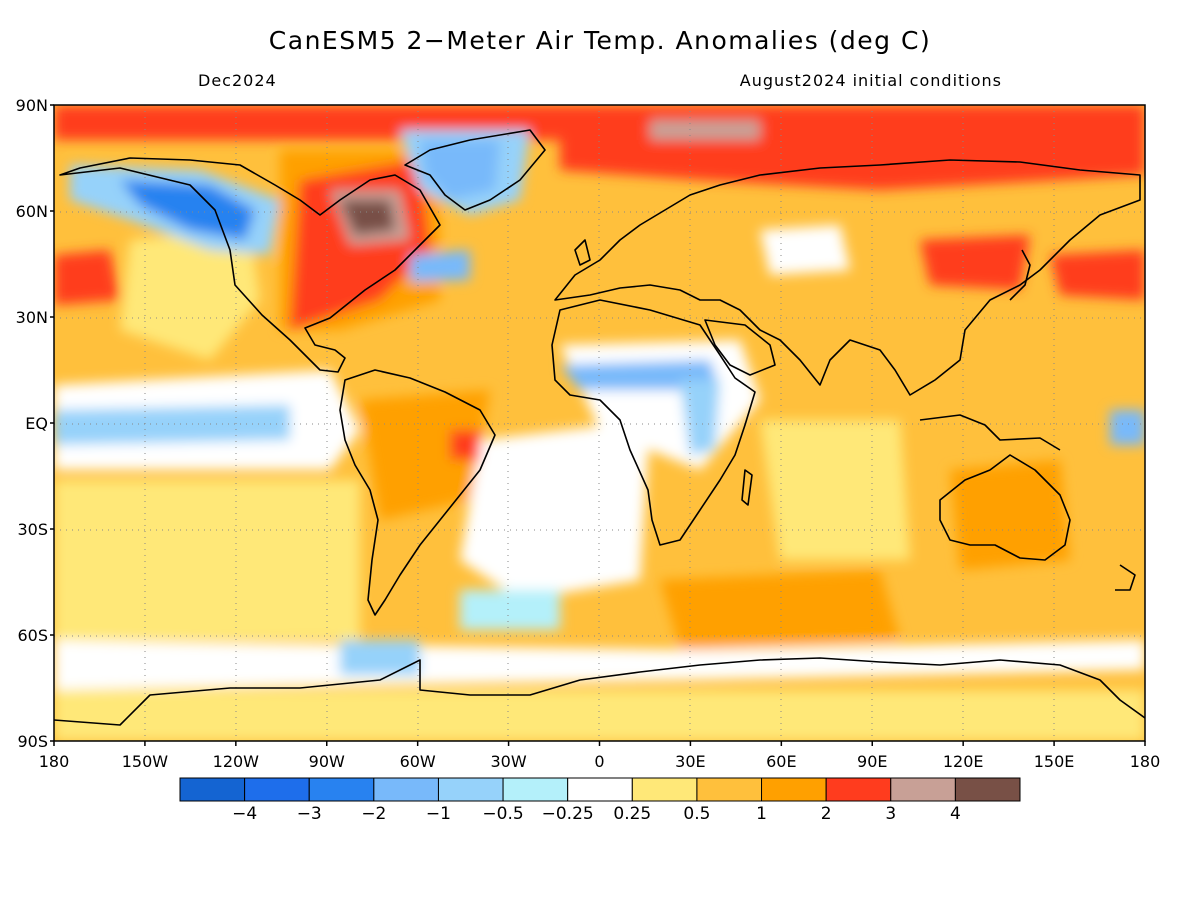  What do you see at coordinates (36, 423) in the screenshot?
I see `lat-label: EQ` at bounding box center [36, 423].